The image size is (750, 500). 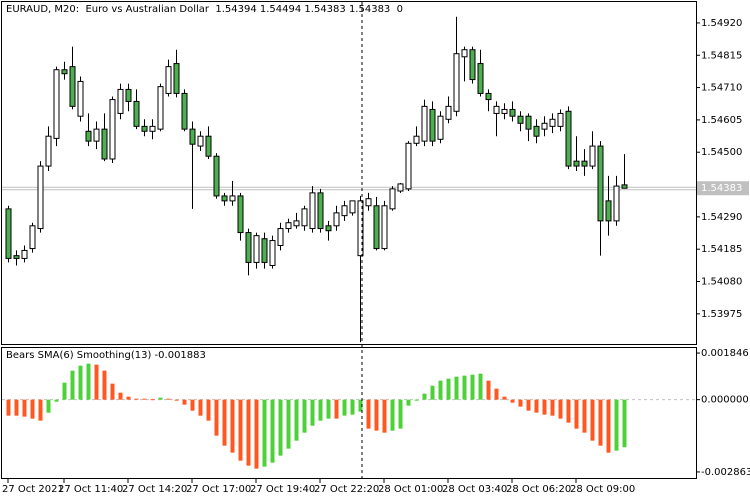 I want to click on x-tick-label: 28 Oct 01:00, so click(x=410, y=489).